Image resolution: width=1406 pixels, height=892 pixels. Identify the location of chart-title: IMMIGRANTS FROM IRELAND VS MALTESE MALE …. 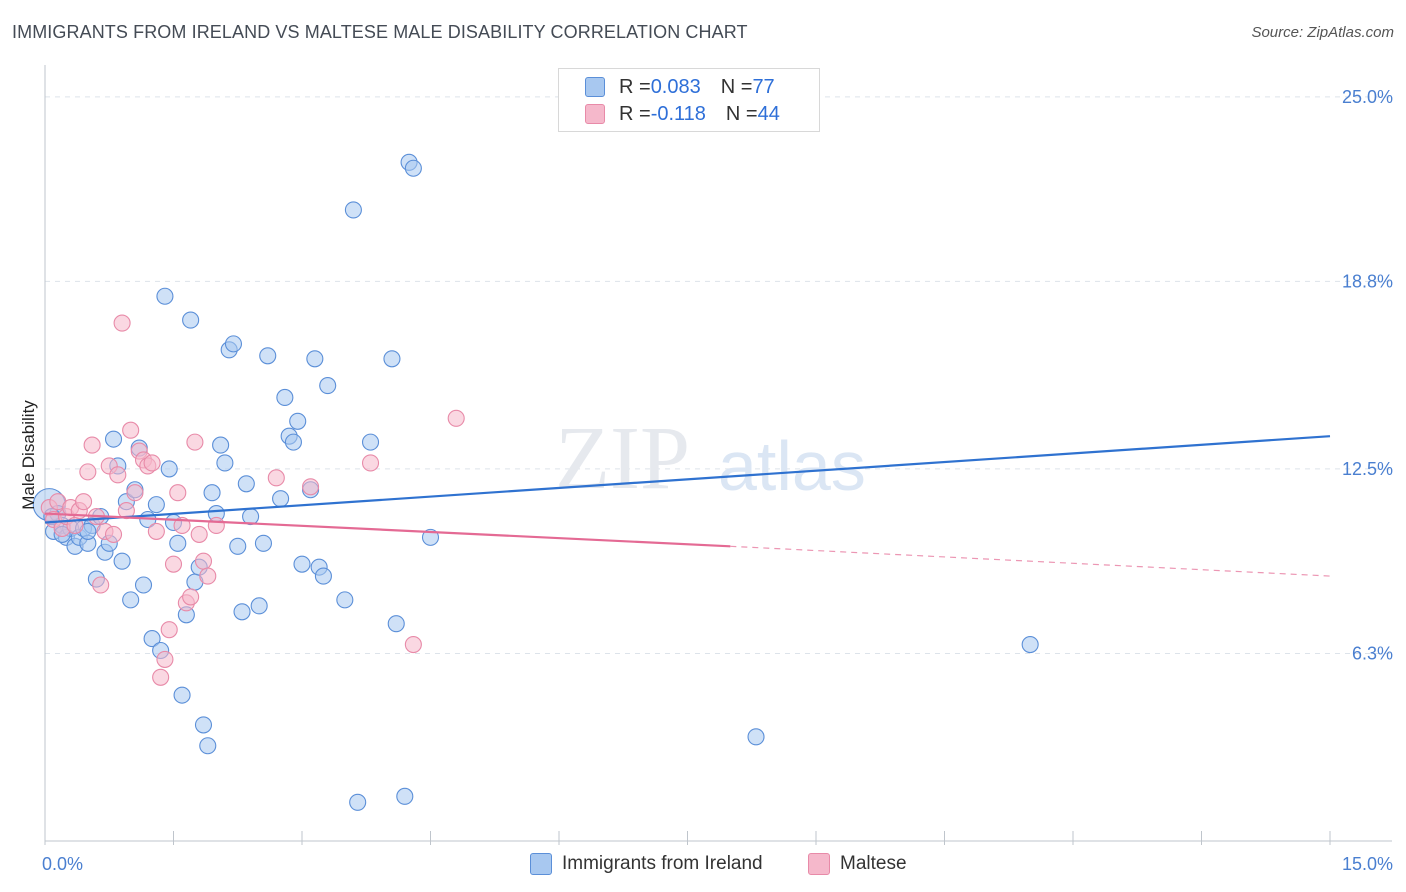
(380, 32).